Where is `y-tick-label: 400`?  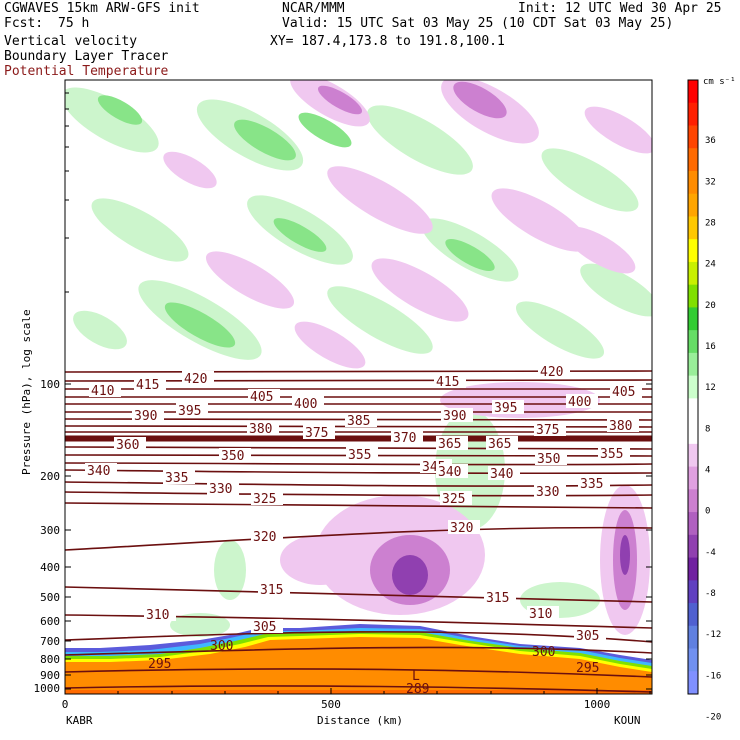
y-tick-label: 400 is located at coordinates (50, 567).